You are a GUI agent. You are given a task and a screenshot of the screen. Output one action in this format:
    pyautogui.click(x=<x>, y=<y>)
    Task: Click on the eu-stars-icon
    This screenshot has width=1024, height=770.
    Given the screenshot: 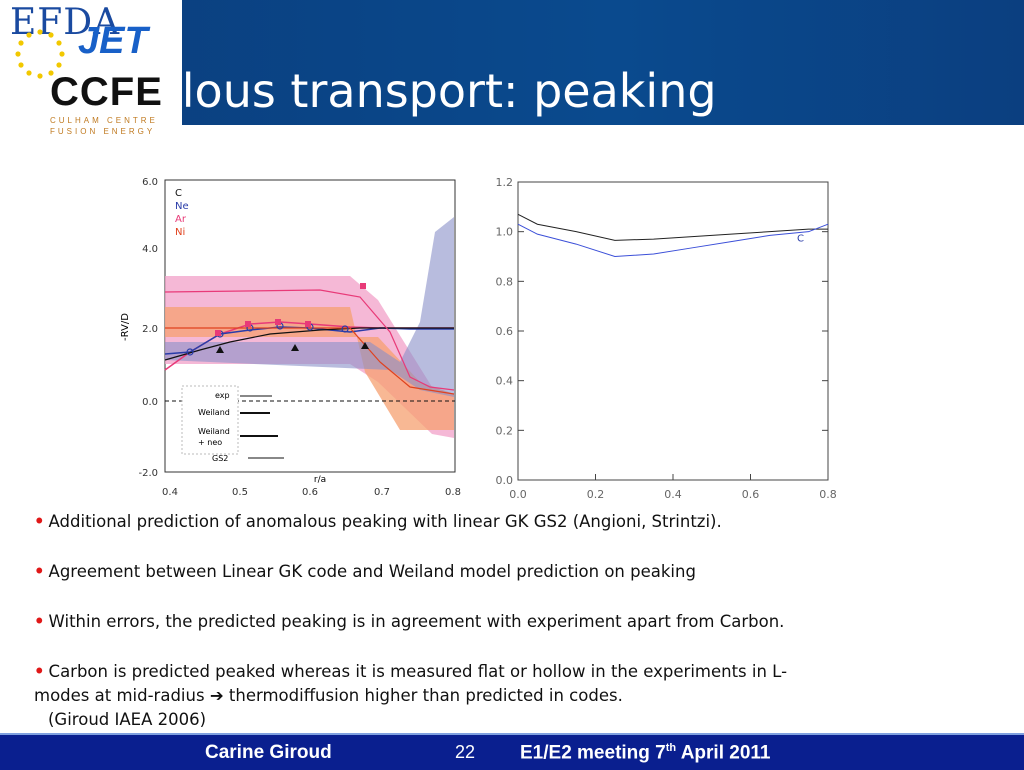 What is the action you would take?
    pyautogui.click(x=40, y=54)
    